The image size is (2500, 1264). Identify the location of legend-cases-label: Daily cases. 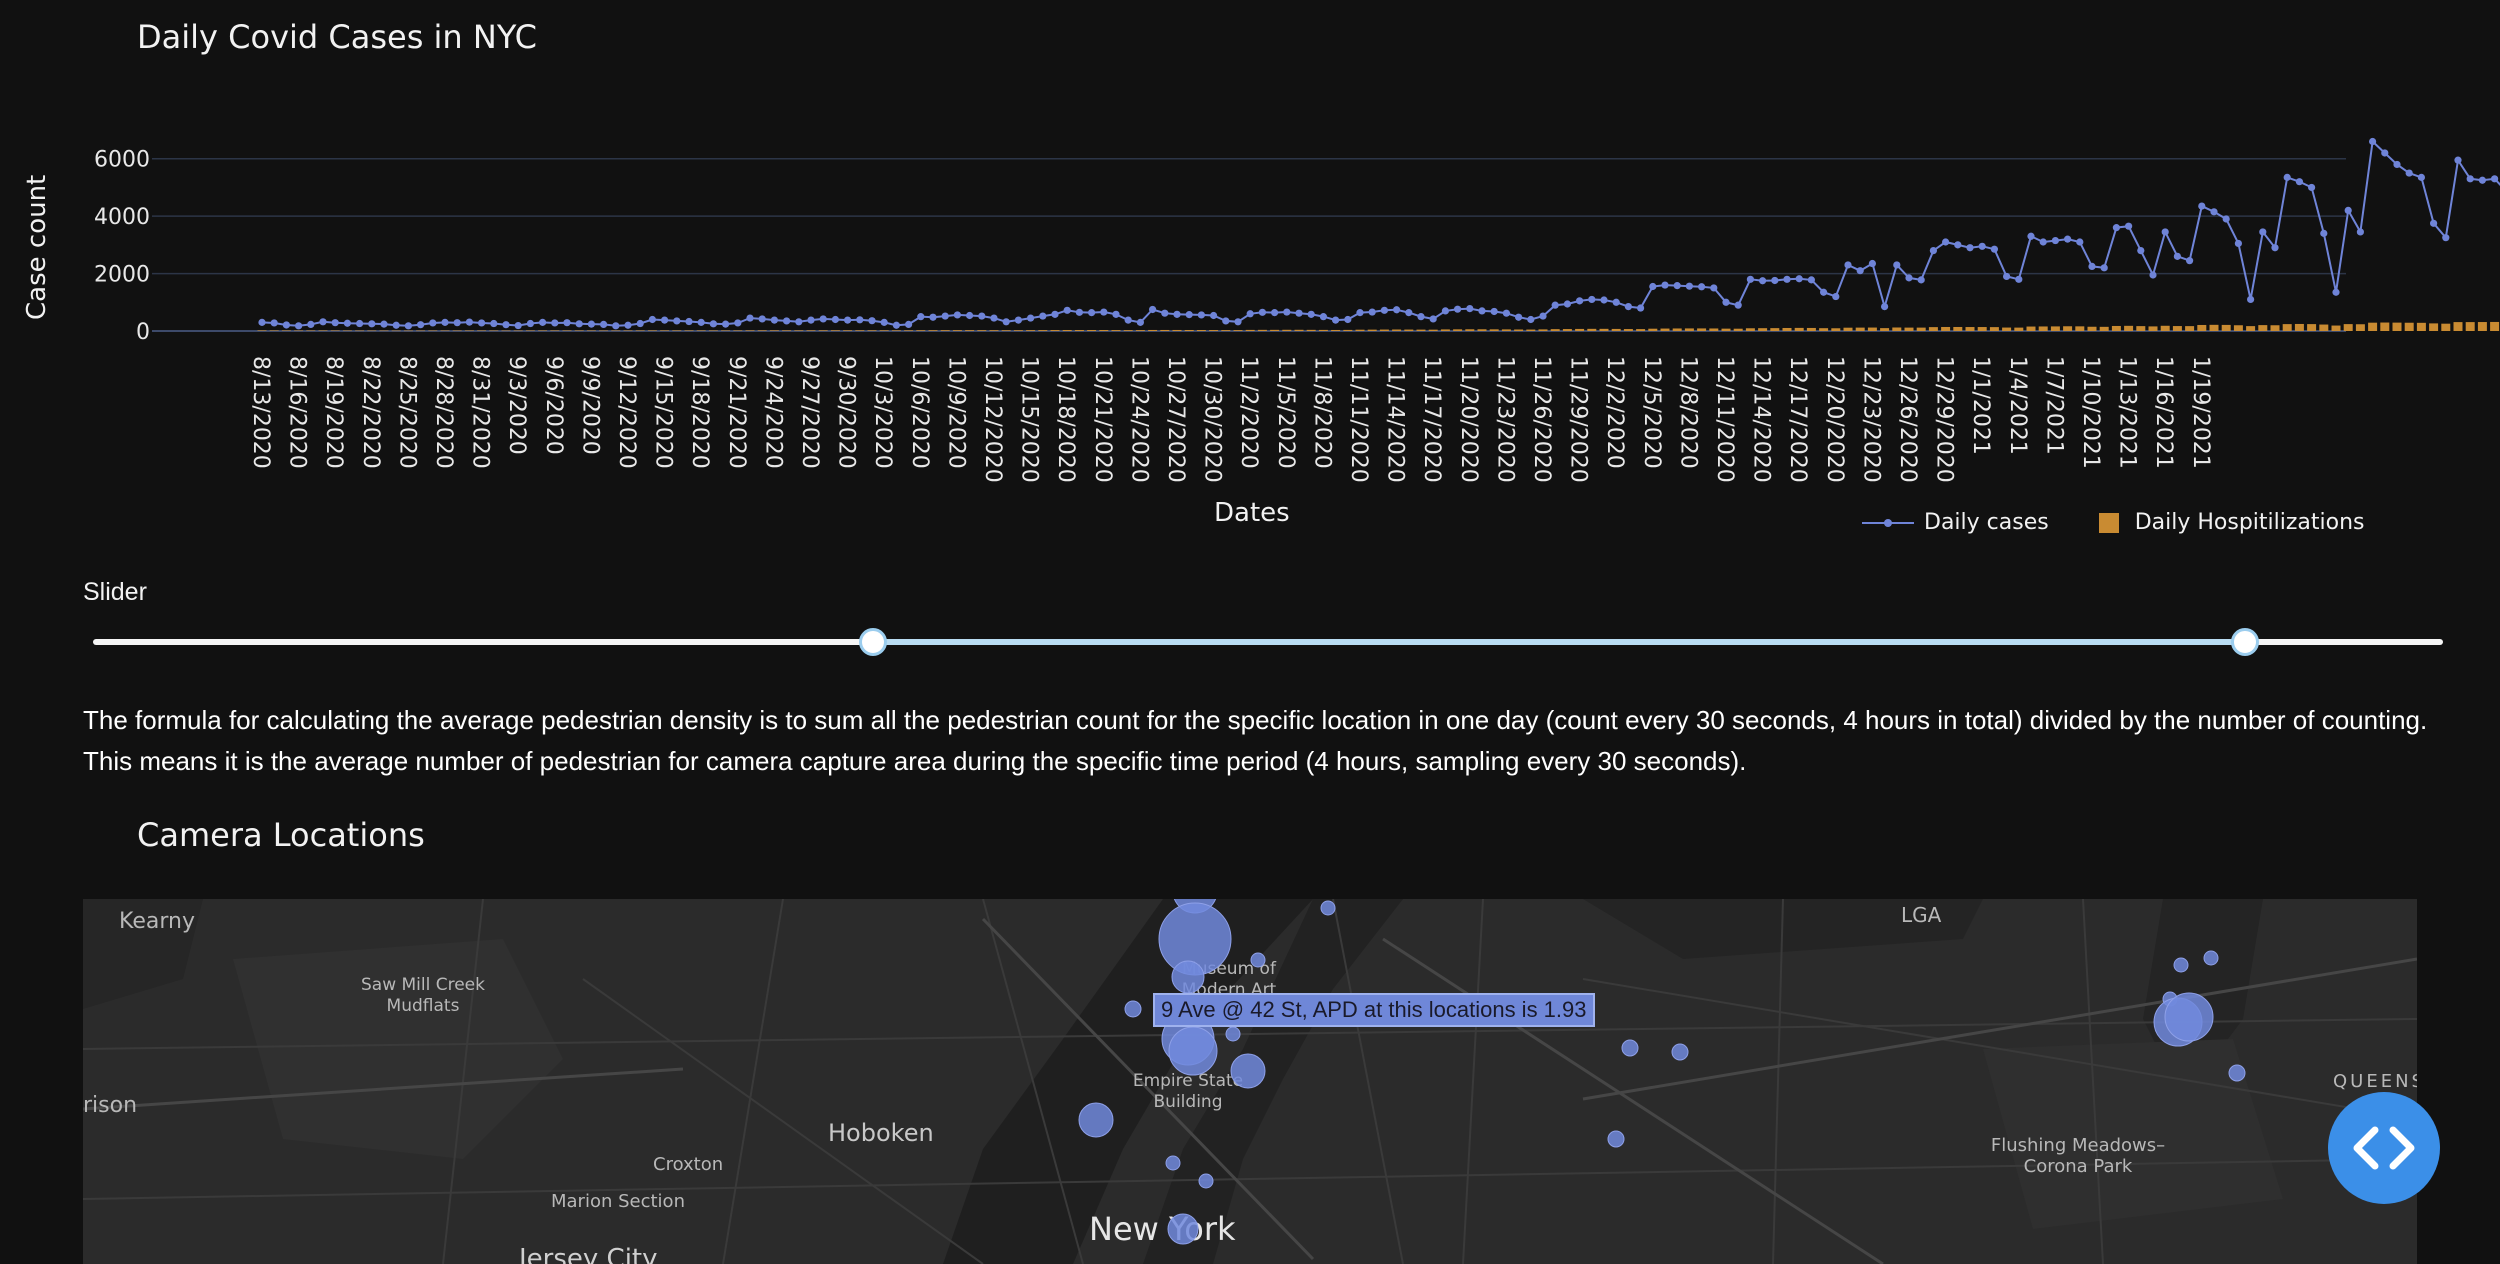
(1986, 522).